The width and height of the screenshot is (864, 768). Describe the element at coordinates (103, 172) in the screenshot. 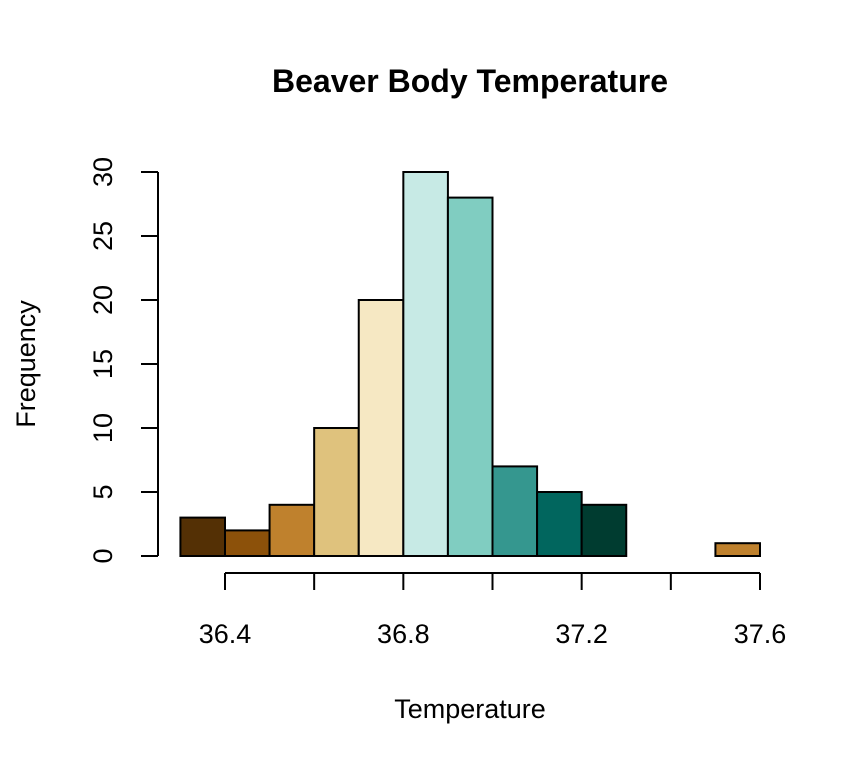

I see `y-tick-label: 30` at that location.